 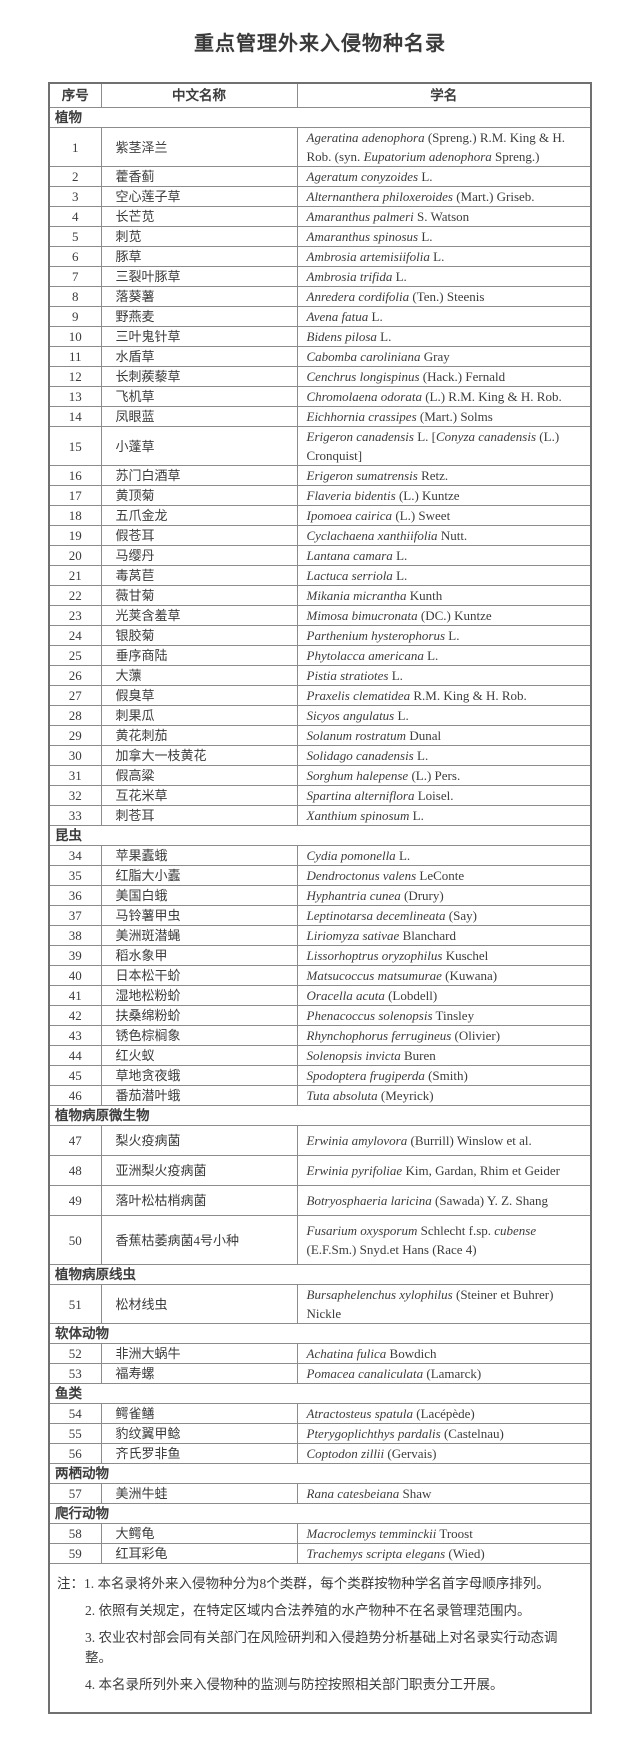 I want to click on species-row: 16 苏门白酒草 Erigeron sumatrensis Retz., so click(x=320, y=475).